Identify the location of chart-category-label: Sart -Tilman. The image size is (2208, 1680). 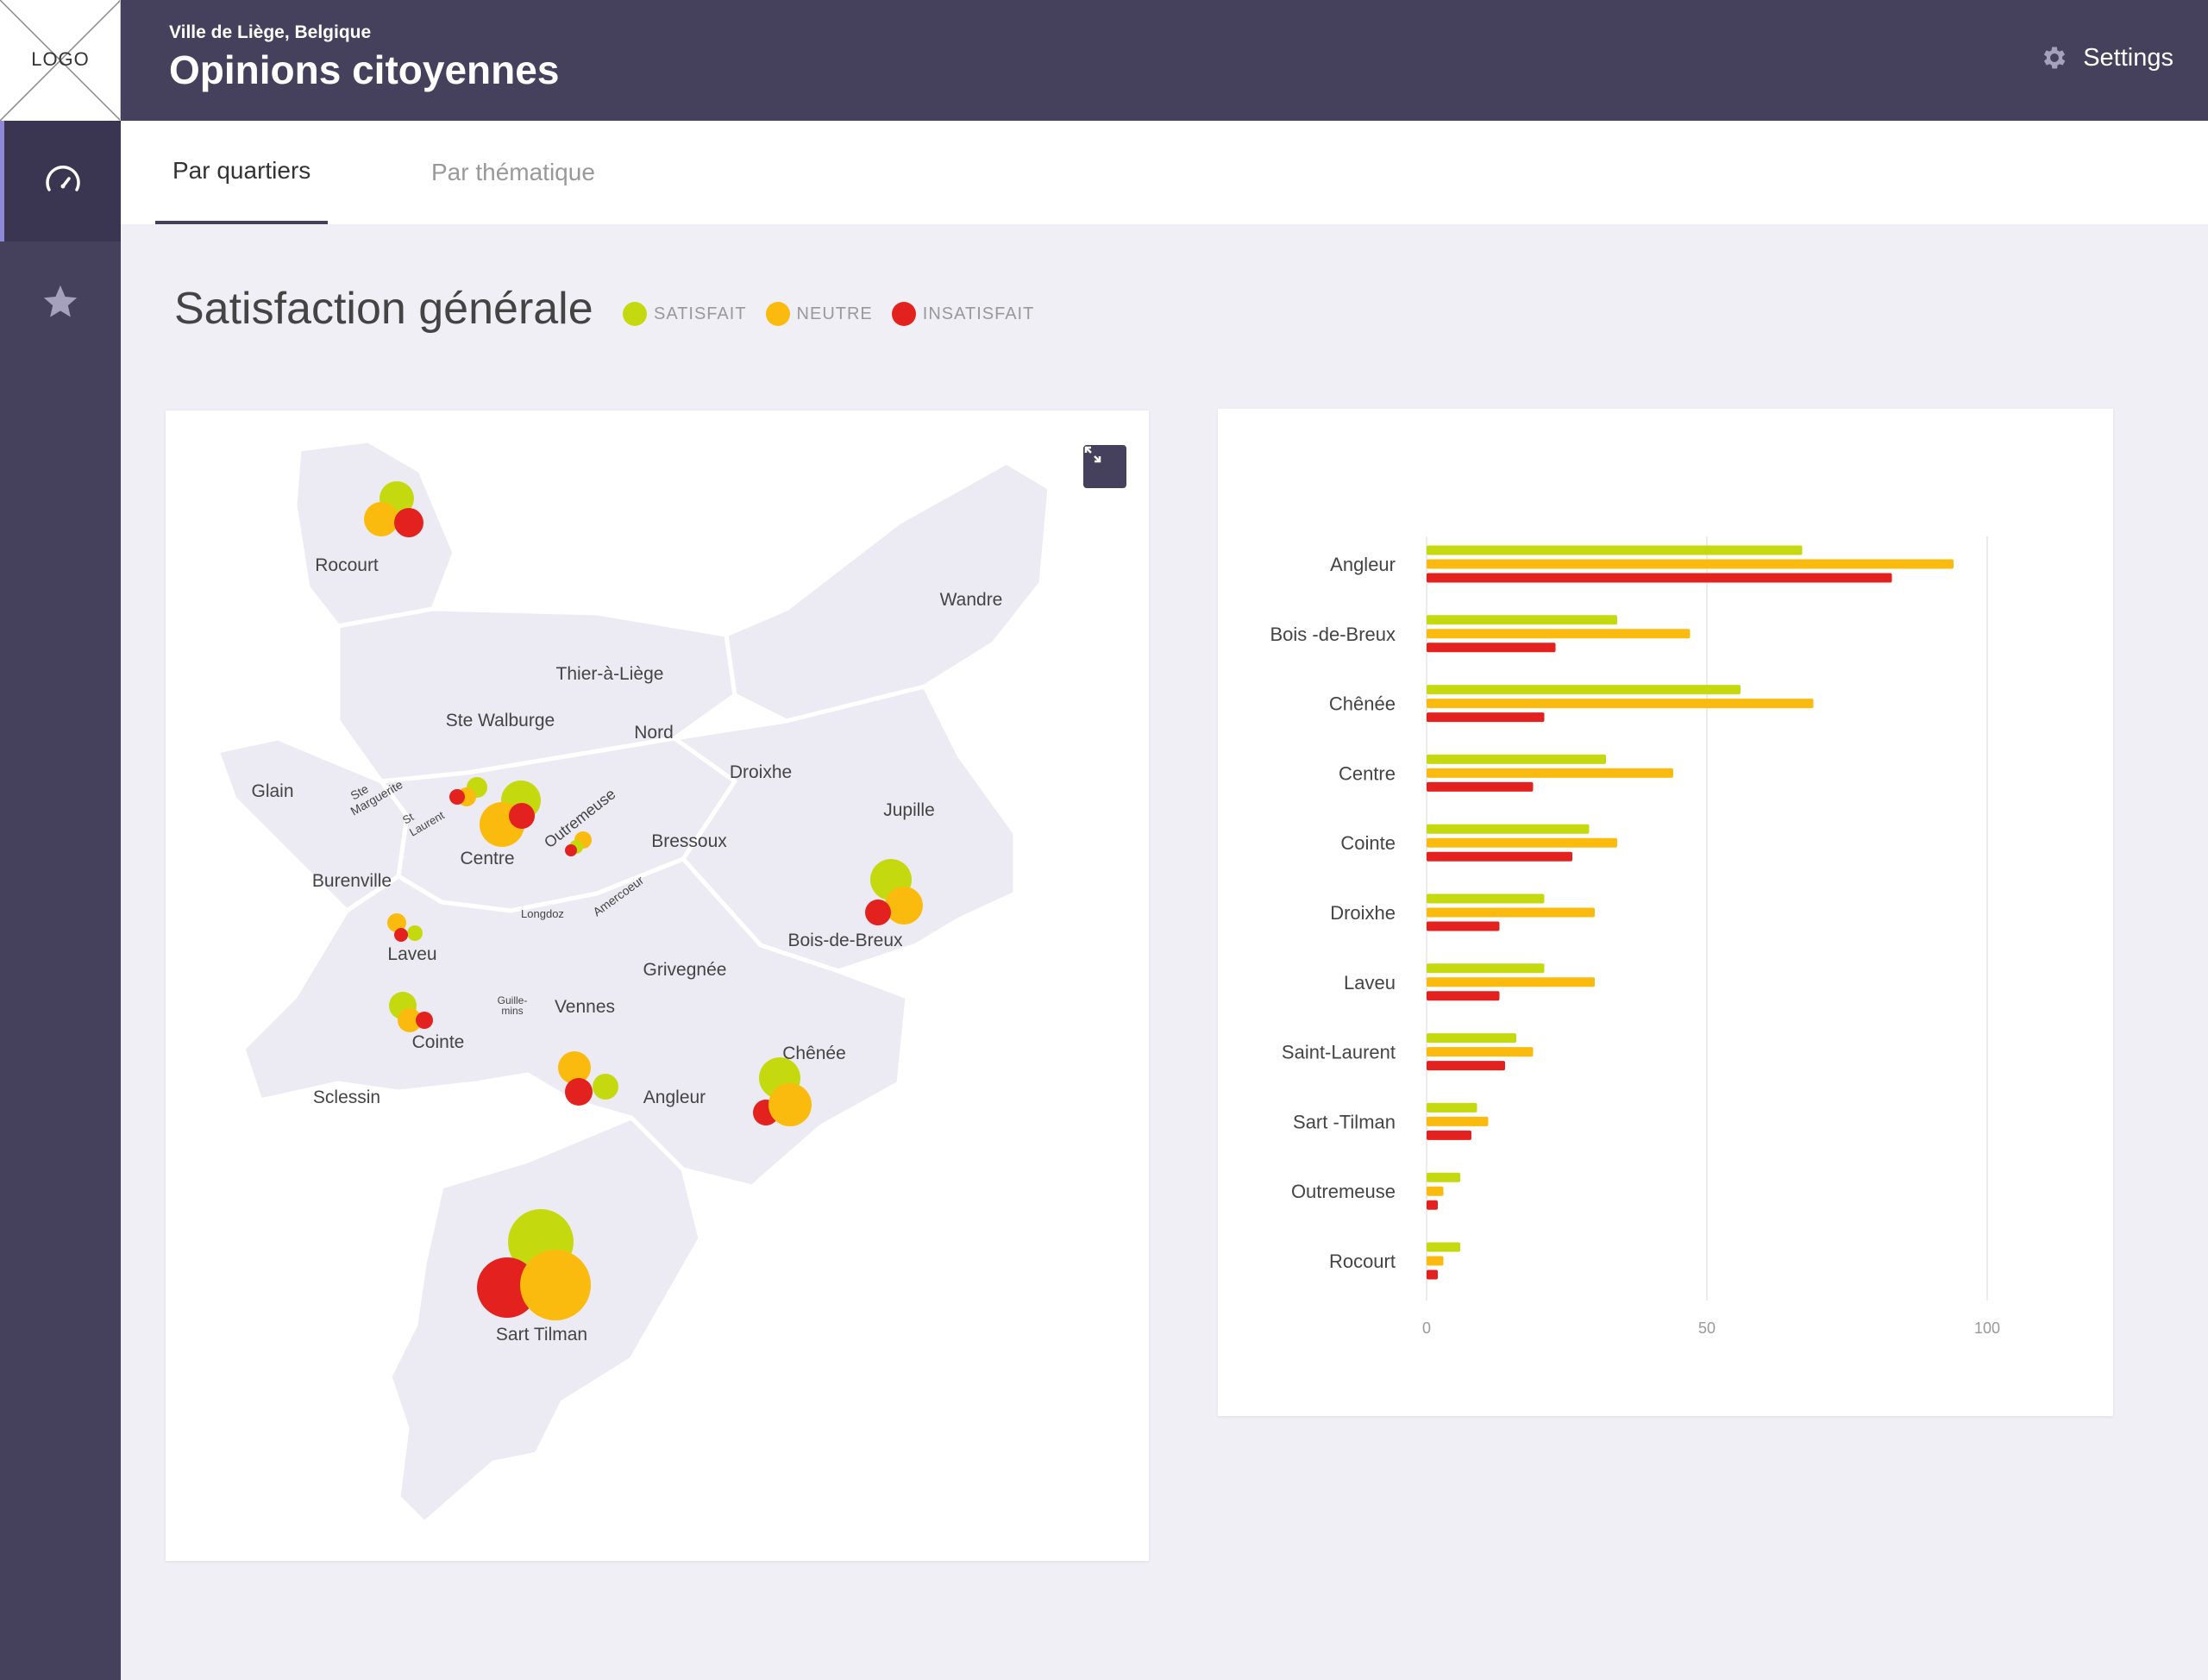
(1345, 1121).